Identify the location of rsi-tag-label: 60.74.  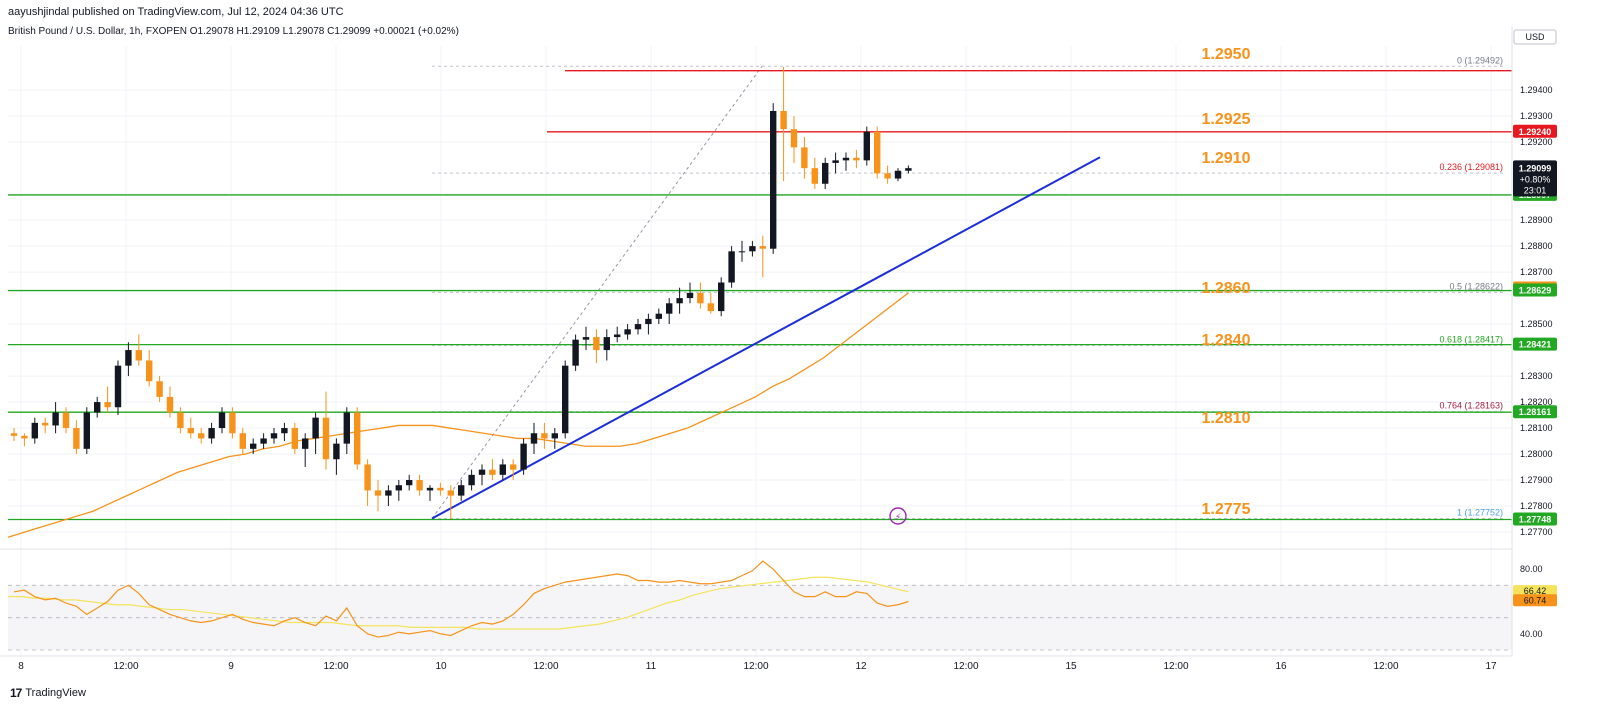
(1535, 600).